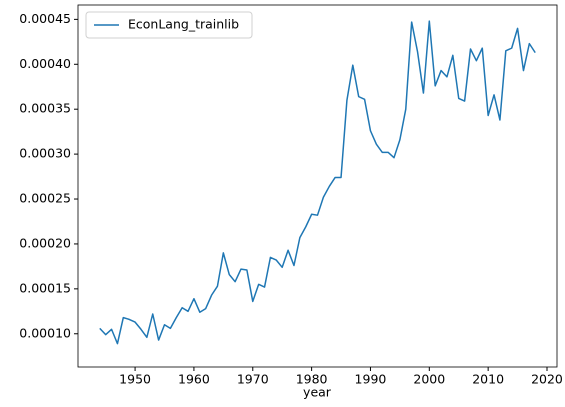  I want to click on x-tick-label: 2010, so click(488, 379).